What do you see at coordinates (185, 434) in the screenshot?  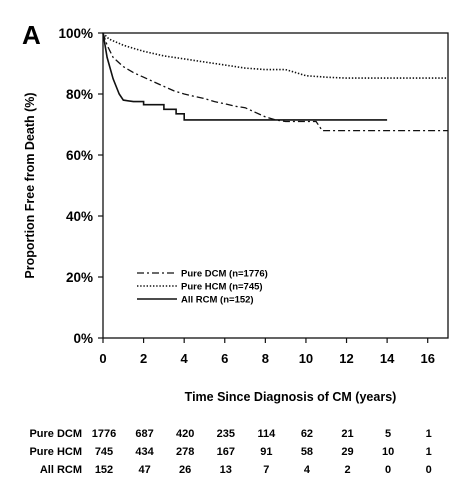 I see `risk-cell: 420` at bounding box center [185, 434].